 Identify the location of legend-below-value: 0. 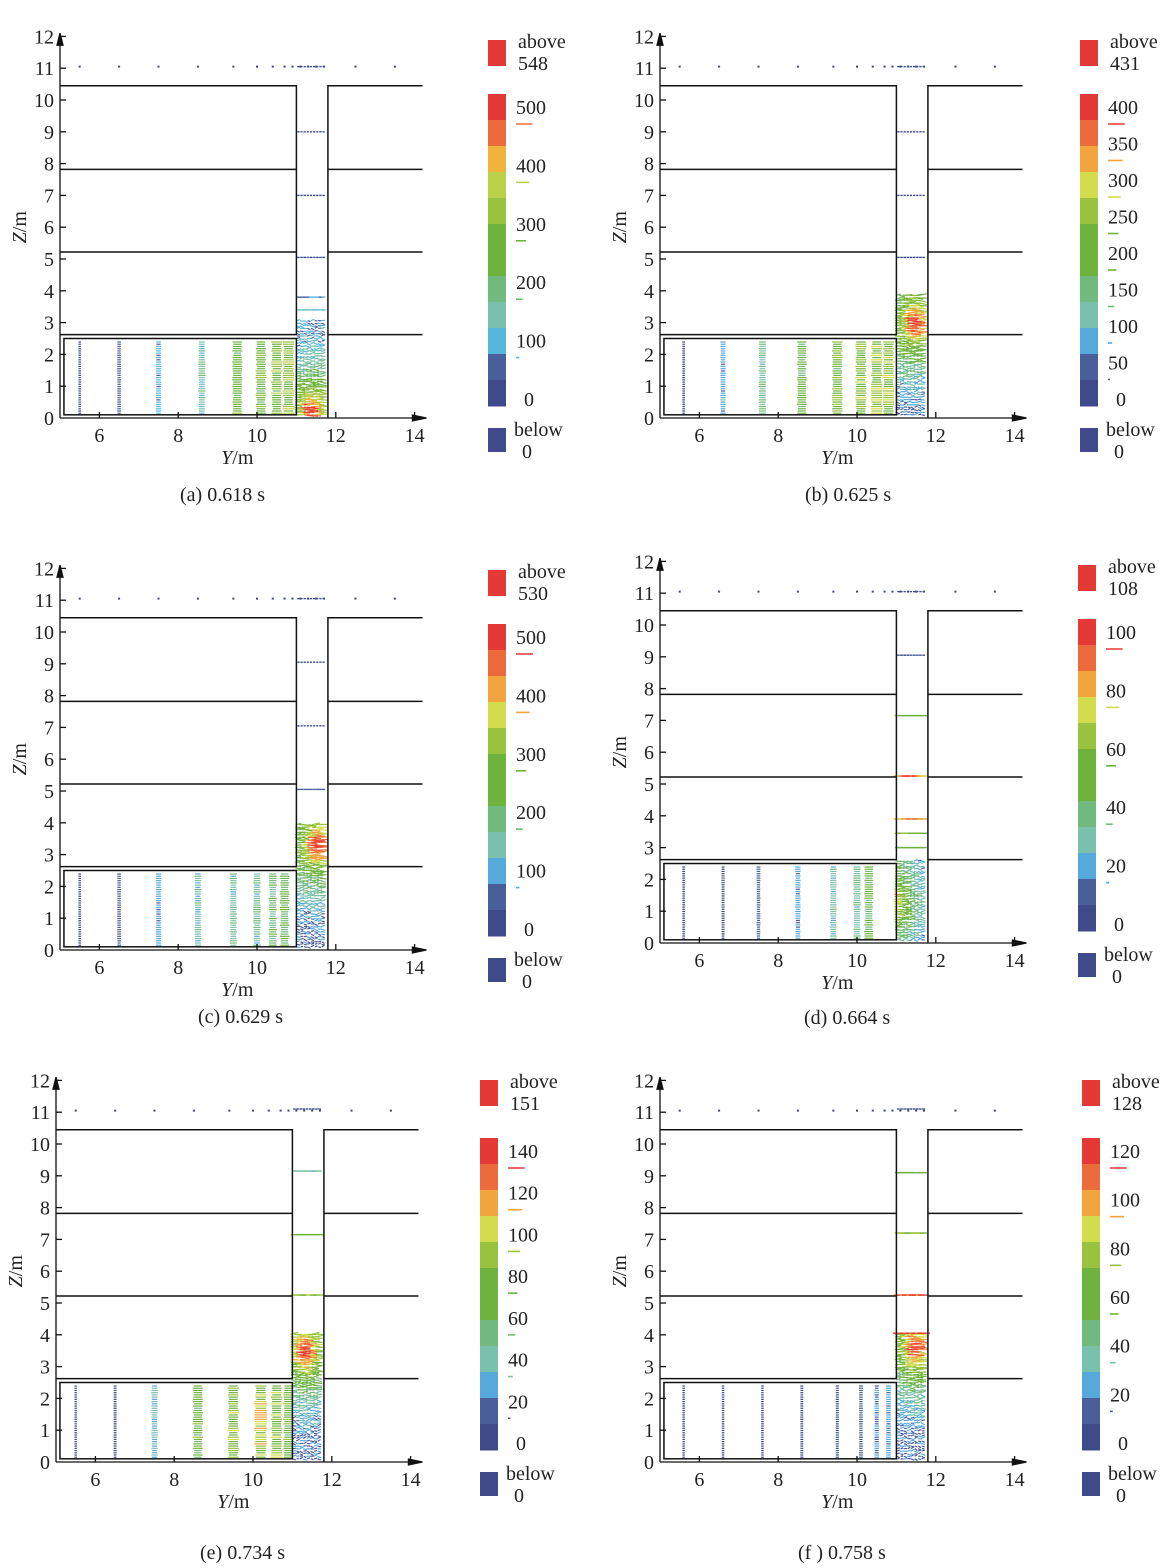
(527, 982).